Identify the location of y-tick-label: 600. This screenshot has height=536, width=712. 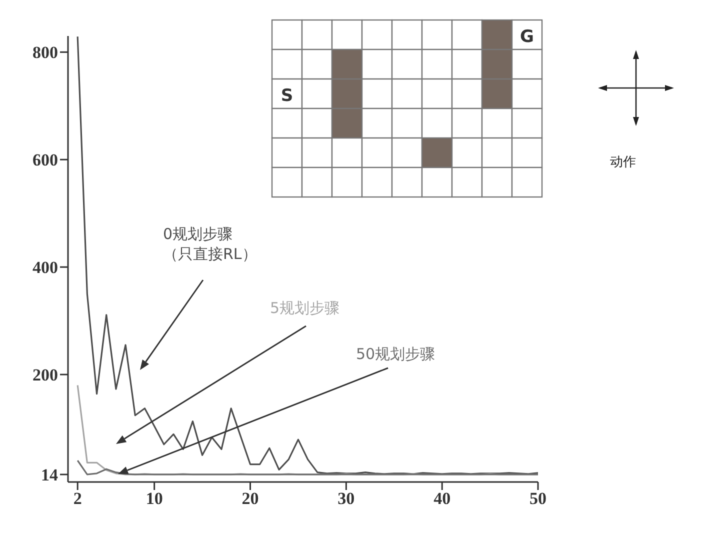
(45, 160).